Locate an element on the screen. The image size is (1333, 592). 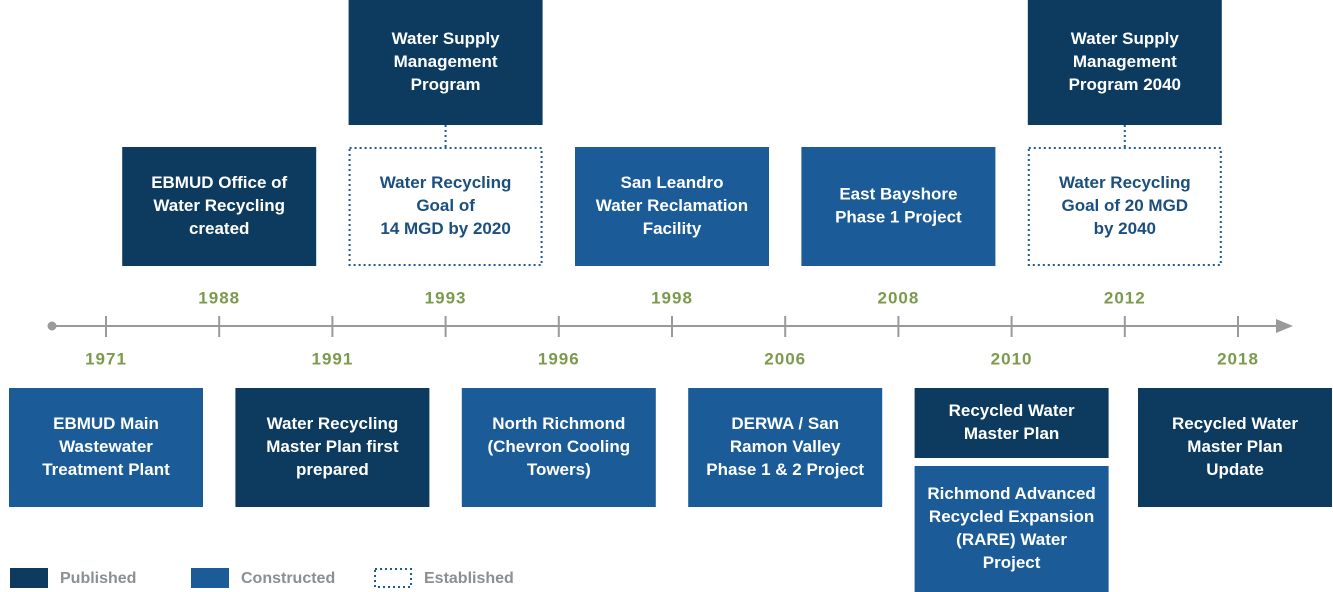
event-text: Facility is located at coordinates (672, 228).